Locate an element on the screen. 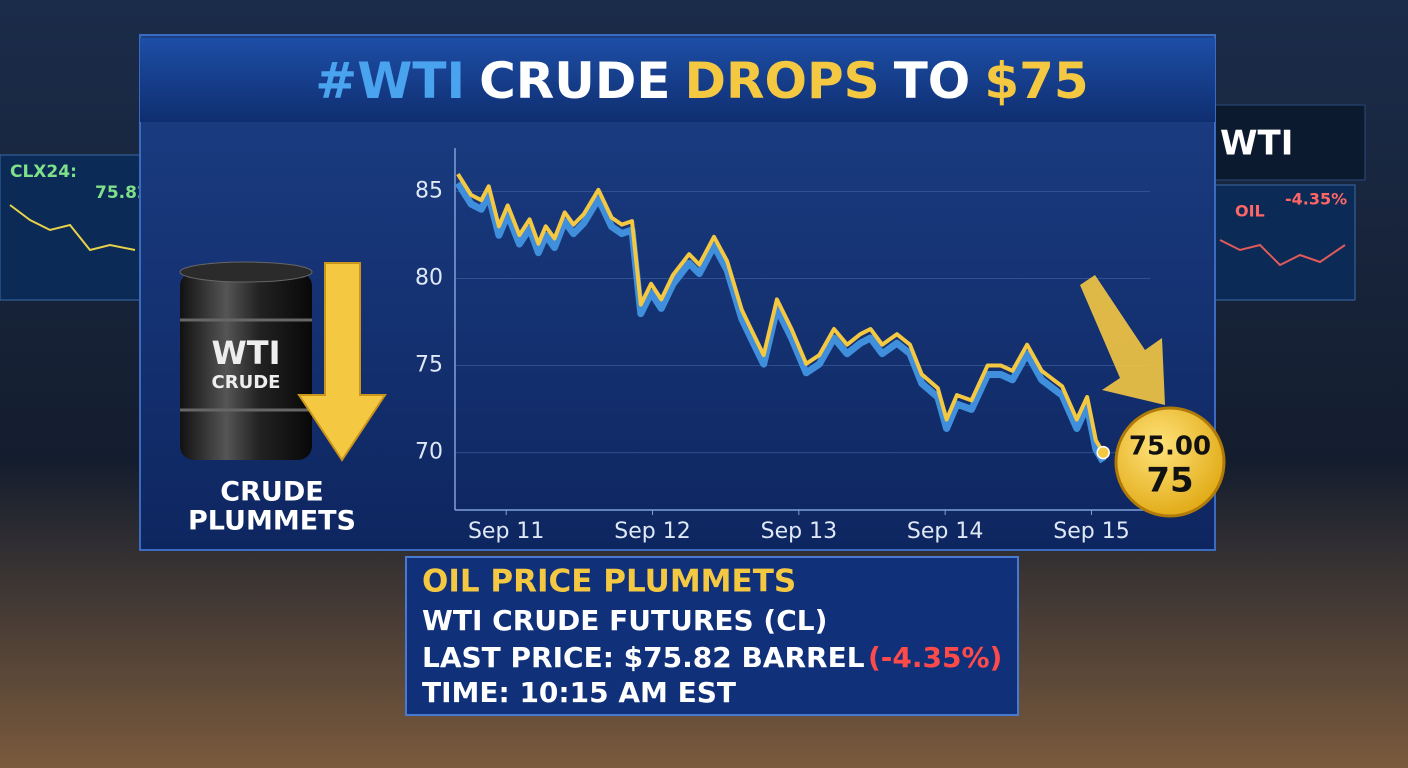 Image resolution: width=1408 pixels, height=768 pixels. price-badge is located at coordinates (1170, 462).